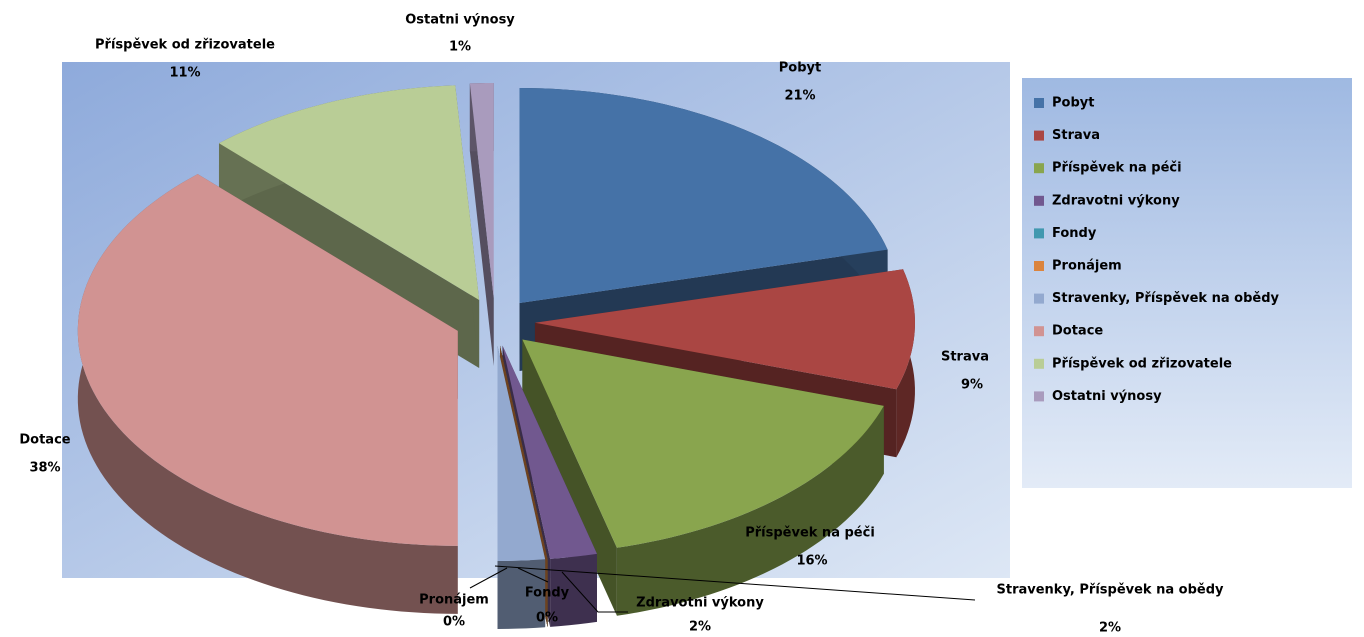  I want to click on data-label-name: Zdravotni výkony, so click(700, 603).